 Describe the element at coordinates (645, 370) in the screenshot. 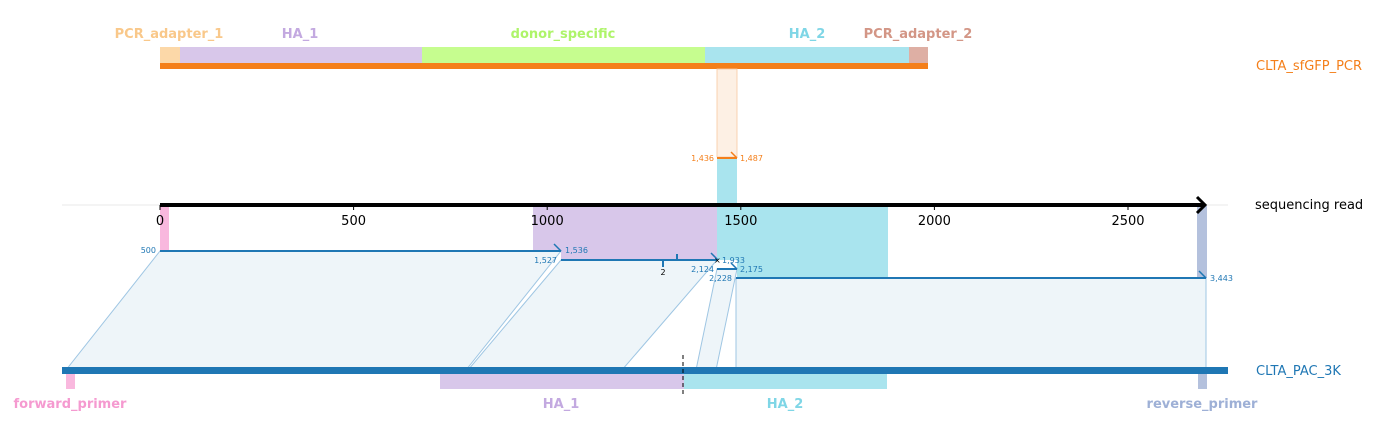

I see `bottom-track-bar` at that location.